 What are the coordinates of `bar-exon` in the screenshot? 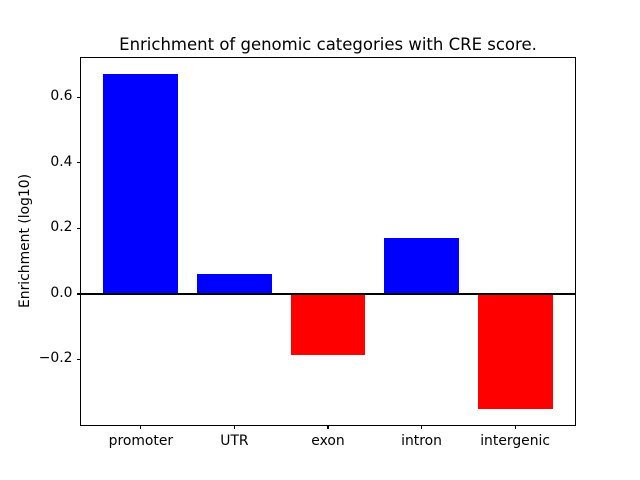 It's located at (328, 324).